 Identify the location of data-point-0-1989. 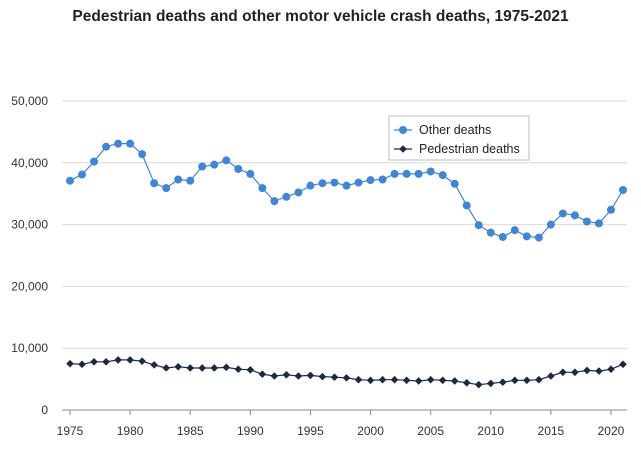
(238, 168).